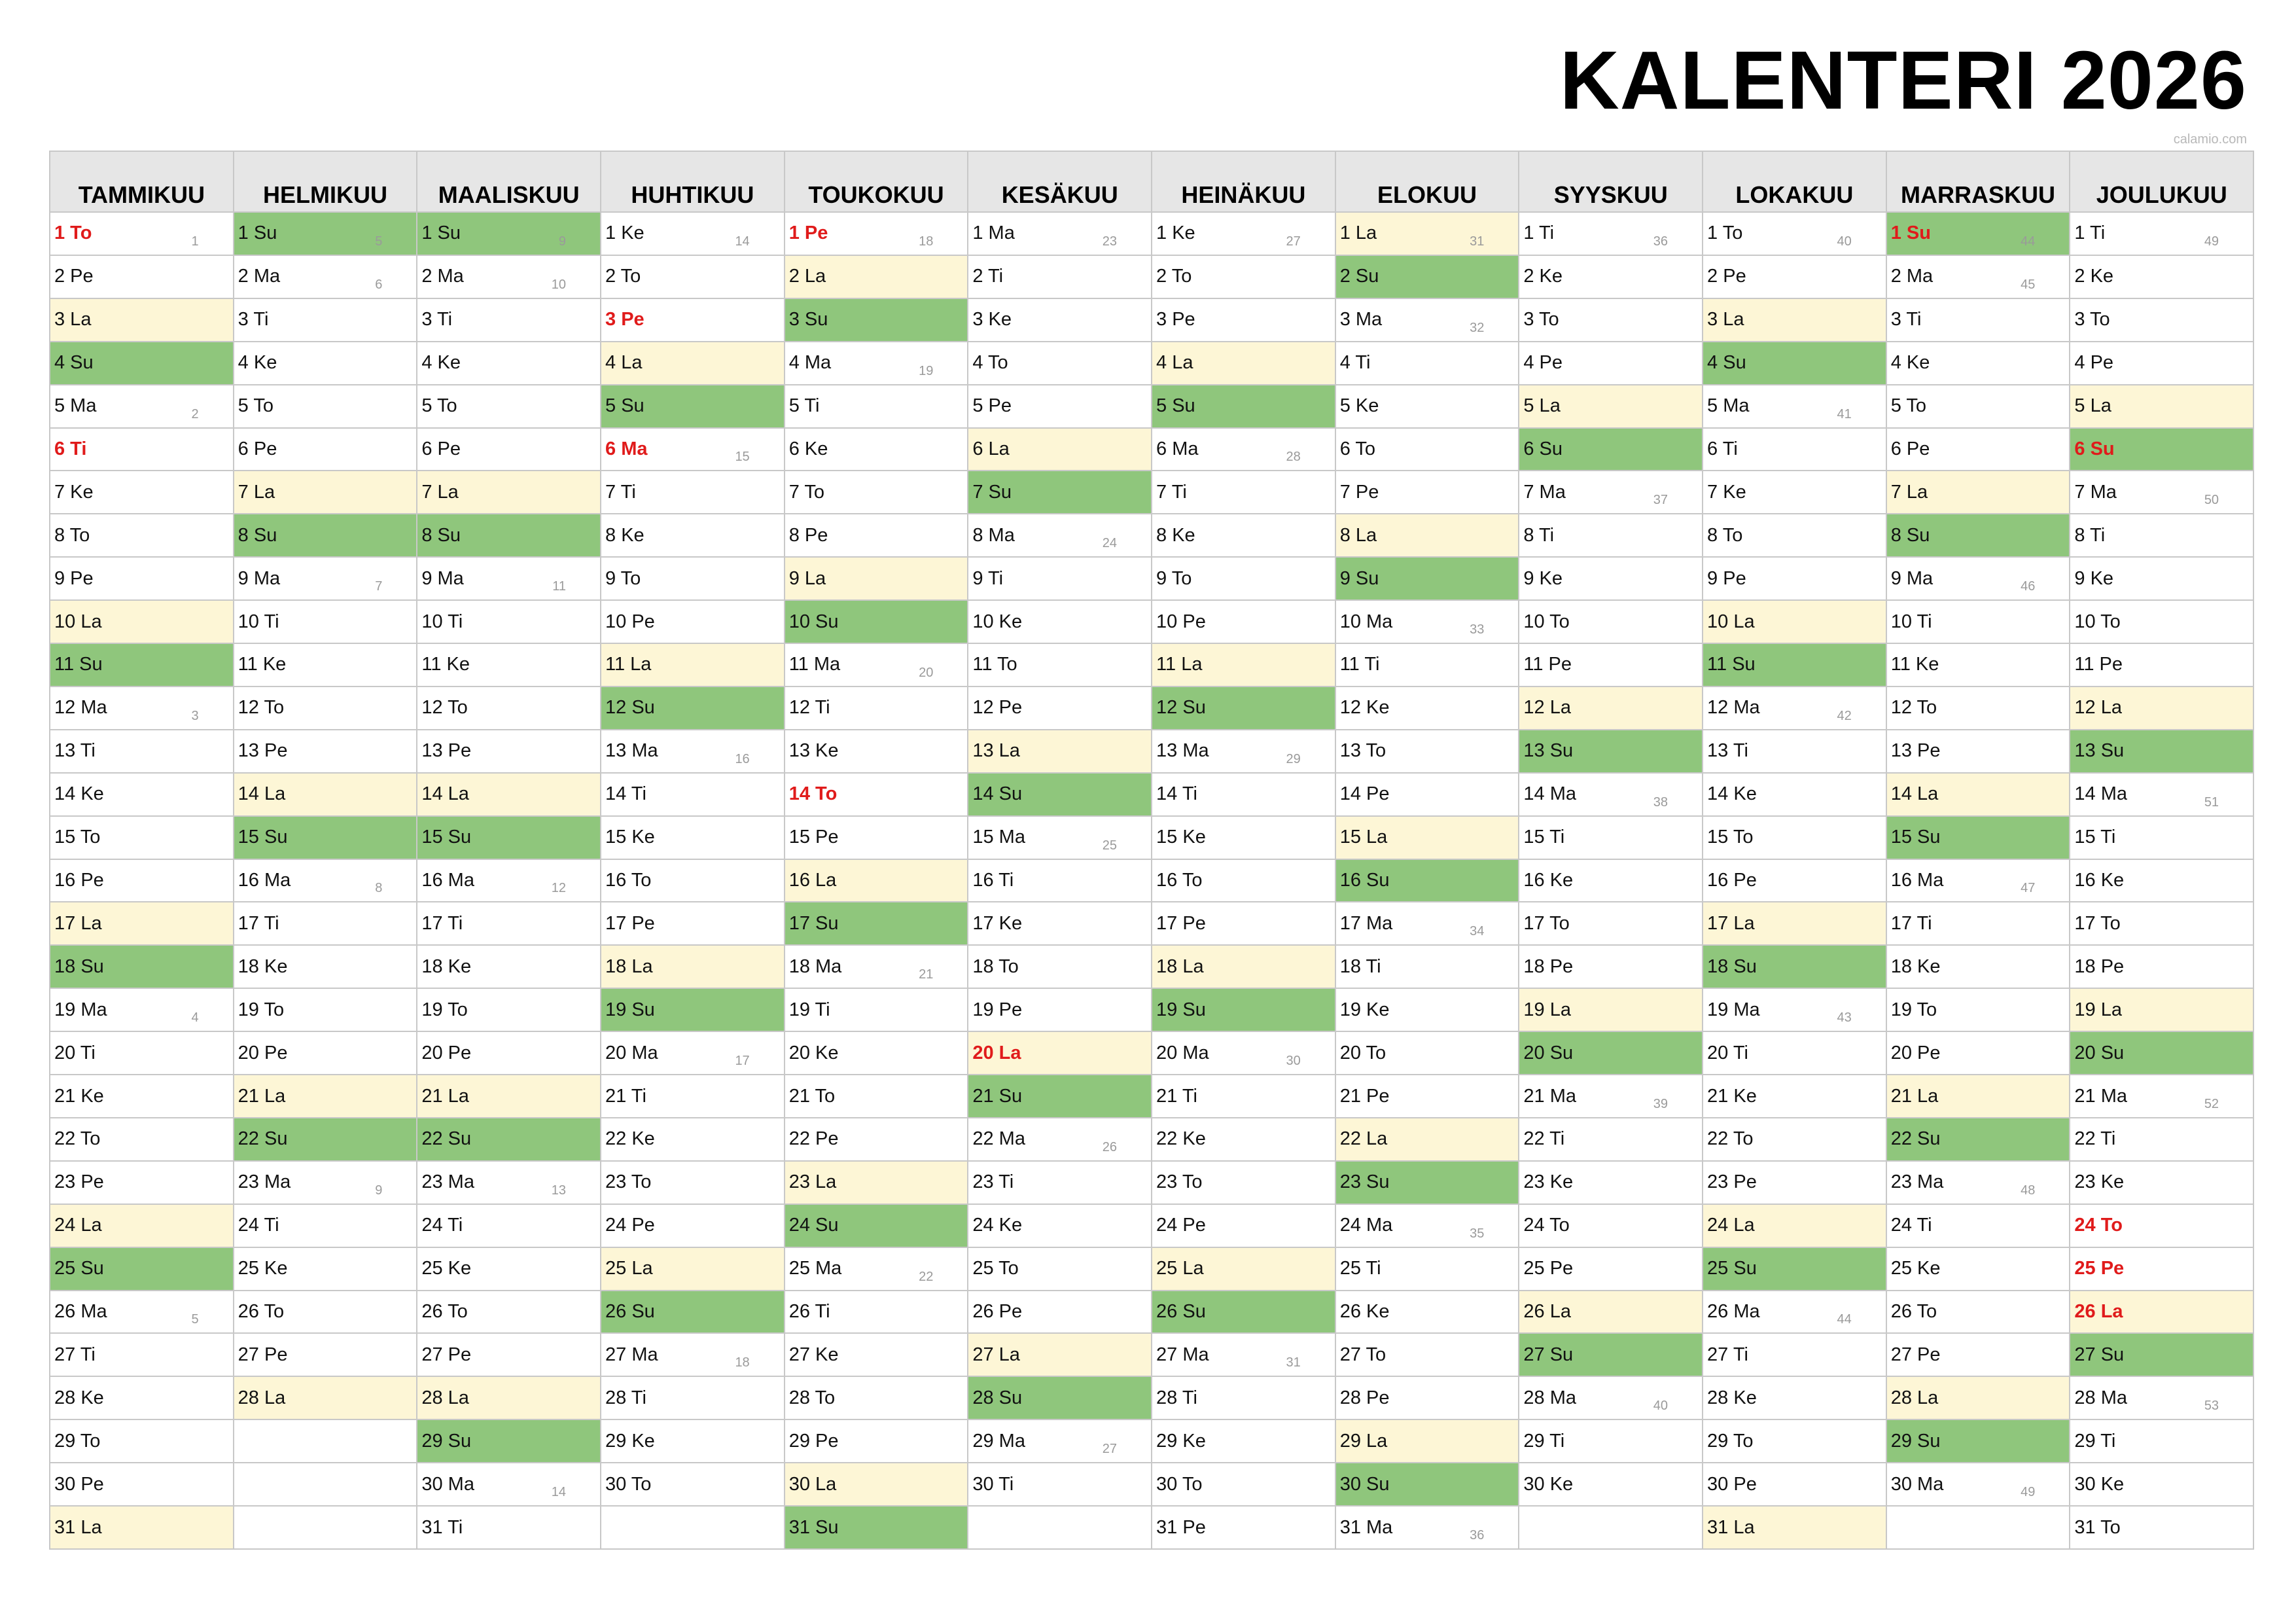 This screenshot has width=2296, height=1623. Describe the element at coordinates (1845, 715) in the screenshot. I see `week-number: 42` at that location.